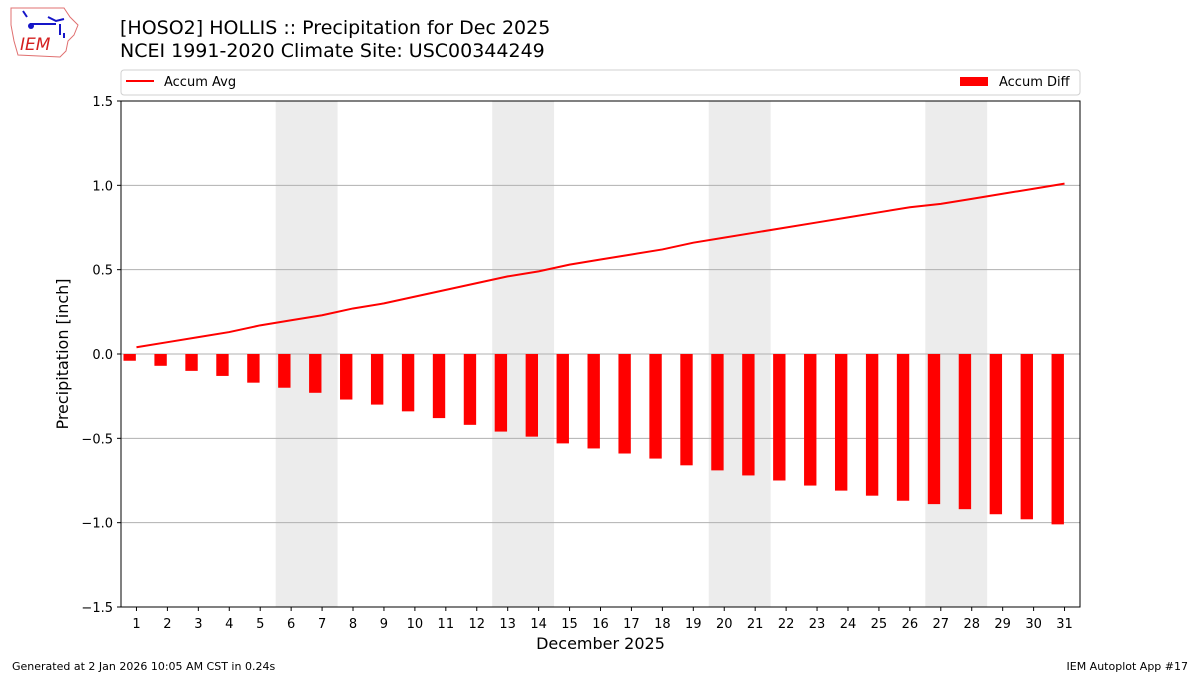 The width and height of the screenshot is (1200, 675). What do you see at coordinates (136, 624) in the screenshot?
I see `x-tick-label: 1` at bounding box center [136, 624].